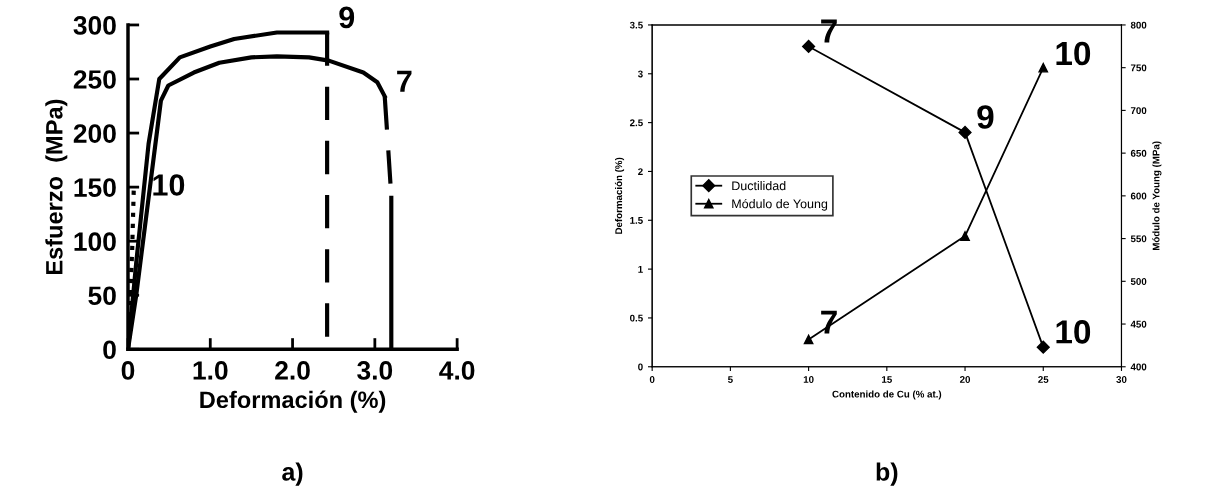  What do you see at coordinates (94, 79) in the screenshot?
I see `y-tick-label: 250` at bounding box center [94, 79].